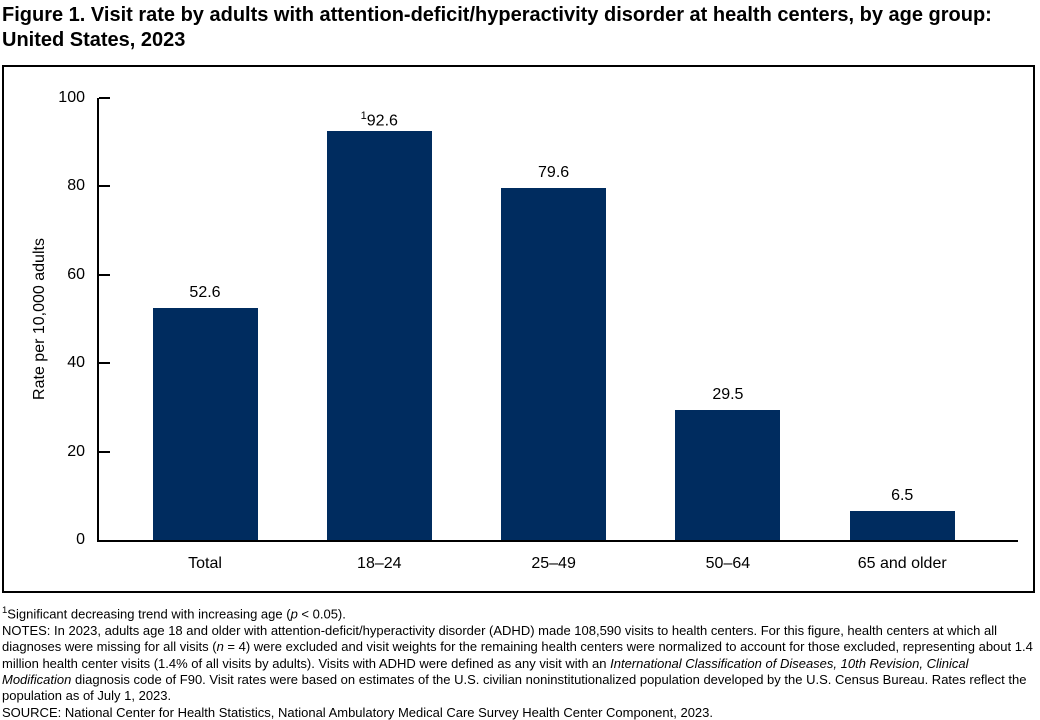  What do you see at coordinates (76, 274) in the screenshot?
I see `y-tick-label: 60` at bounding box center [76, 274].